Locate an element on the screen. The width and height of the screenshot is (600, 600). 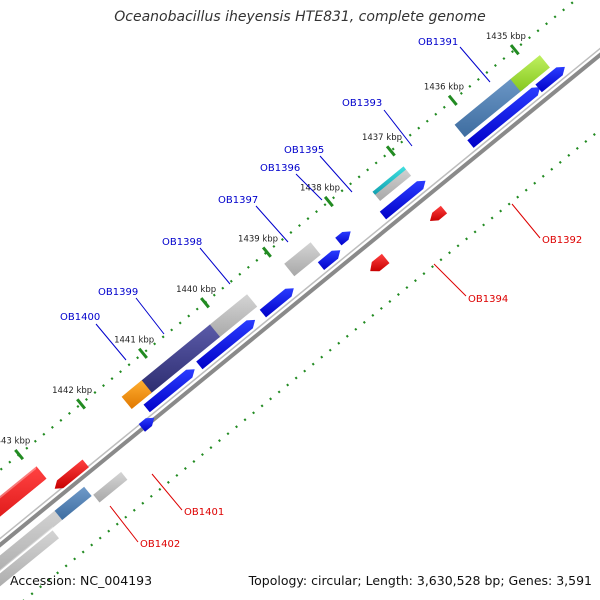
feature-ob1393-cog-band is located at coordinates (389, 180).